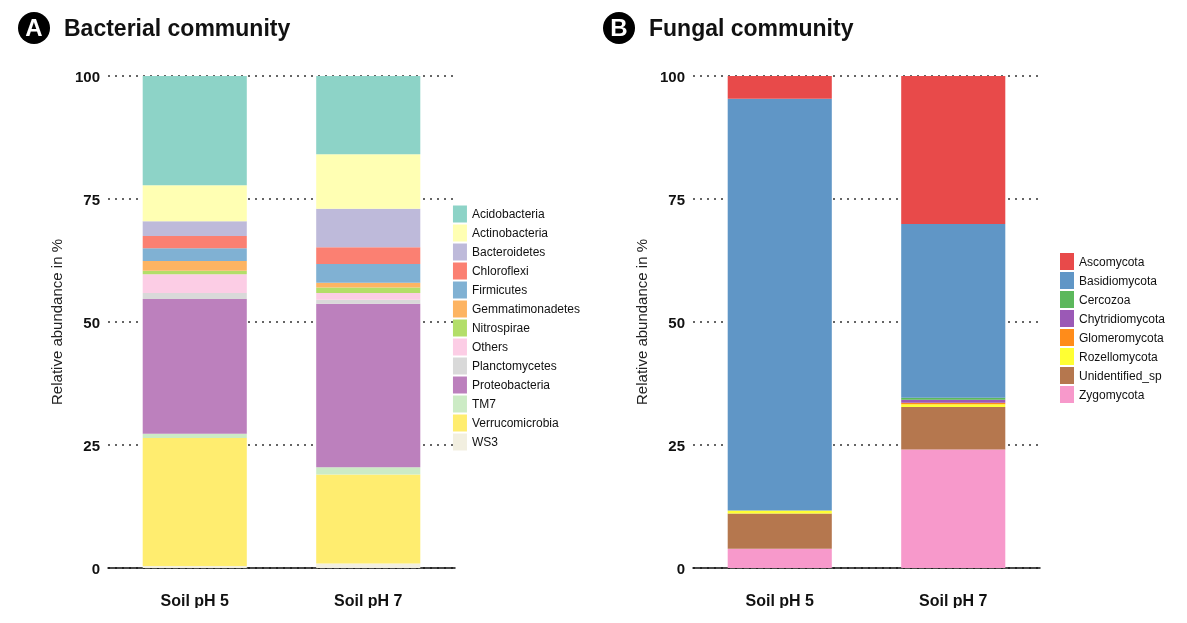  What do you see at coordinates (751, 28) in the screenshot?
I see `chart-title: Fungal community` at bounding box center [751, 28].